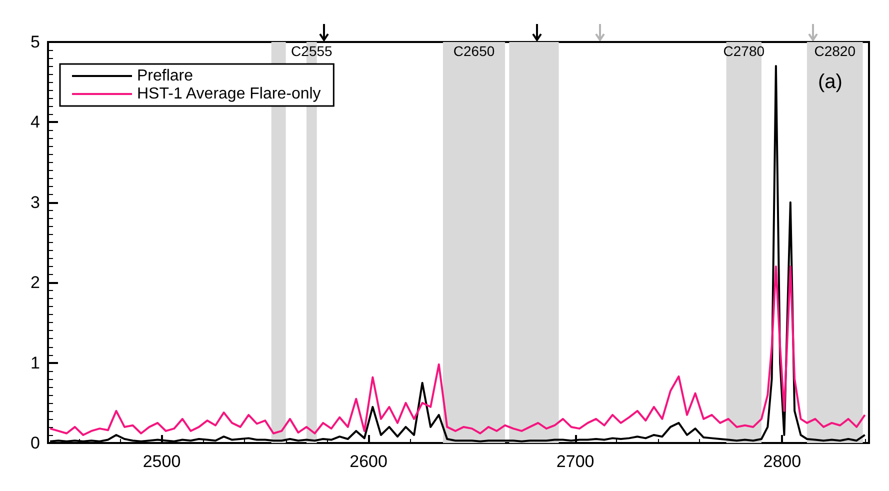 The image size is (889, 491). Describe the element at coordinates (744, 51) in the screenshot. I see `band-label: C2780` at that location.